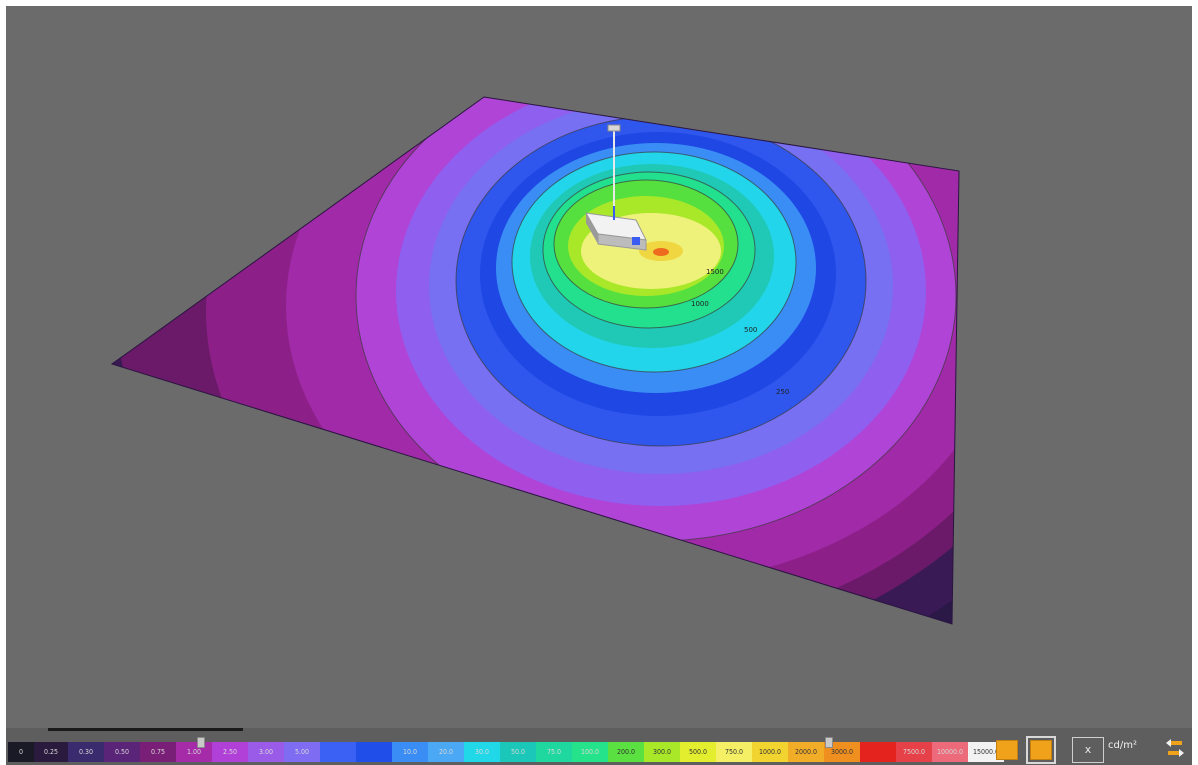 The image size is (1198, 765). What do you see at coordinates (201, 742) in the screenshot?
I see `range-slider-low-handle` at bounding box center [201, 742].